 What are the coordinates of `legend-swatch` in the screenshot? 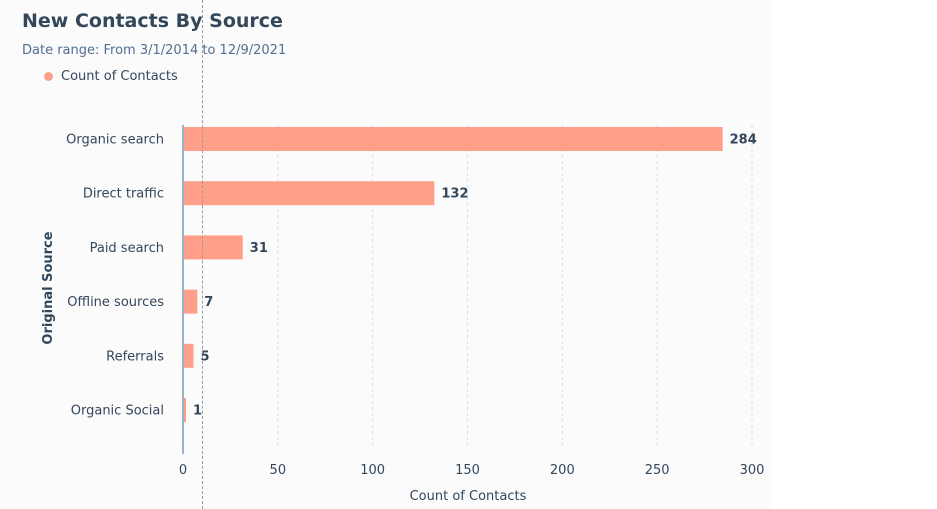 It's located at (48, 76).